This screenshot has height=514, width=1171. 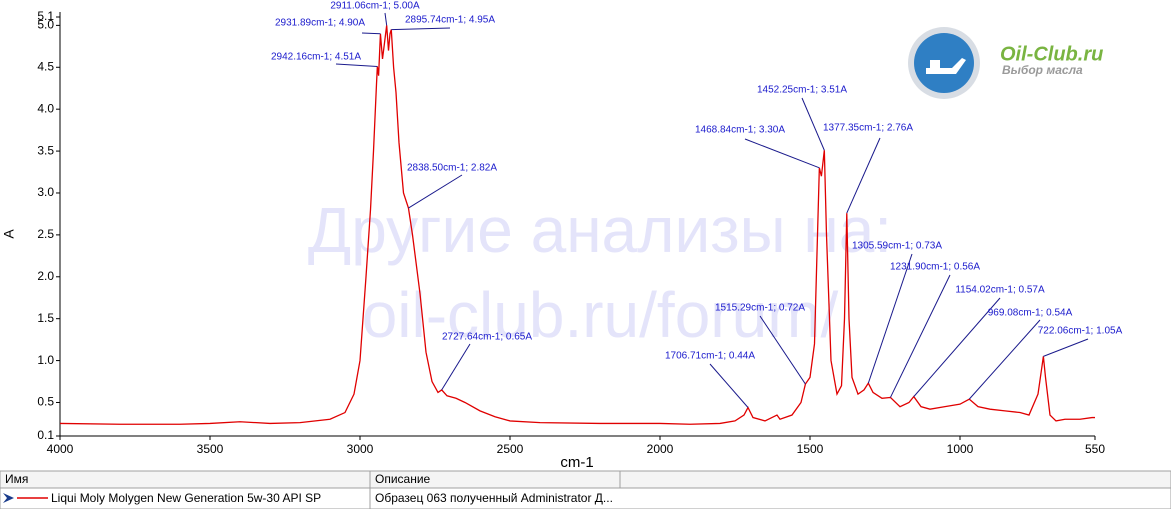 What do you see at coordinates (210, 449) in the screenshot?
I see `x-tick-label: 3500` at bounding box center [210, 449].